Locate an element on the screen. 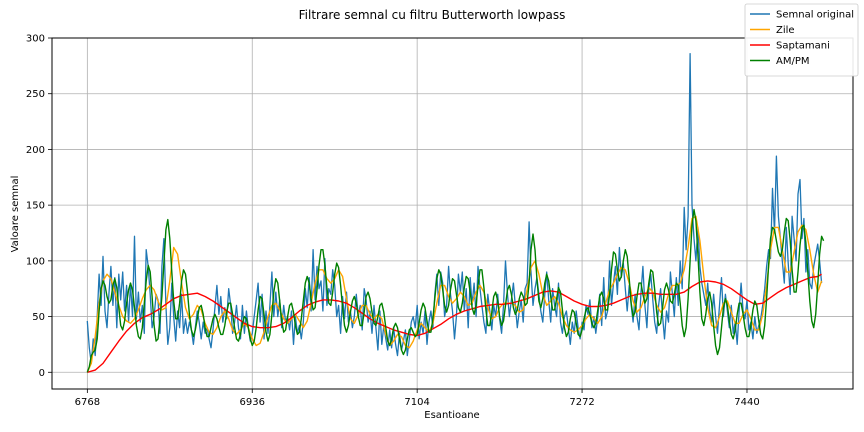 The image size is (864, 432). legend-box is located at coordinates (801, 40).